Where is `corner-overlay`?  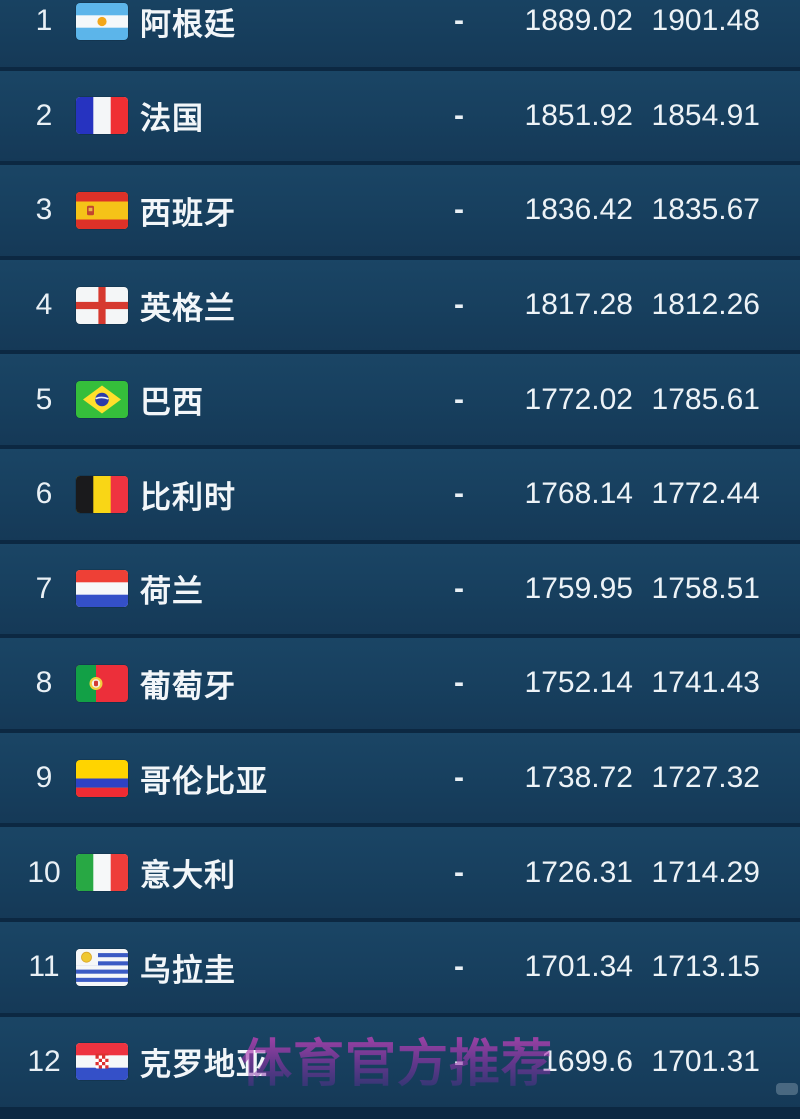
corner-overlay is located at coordinates (787, 1089).